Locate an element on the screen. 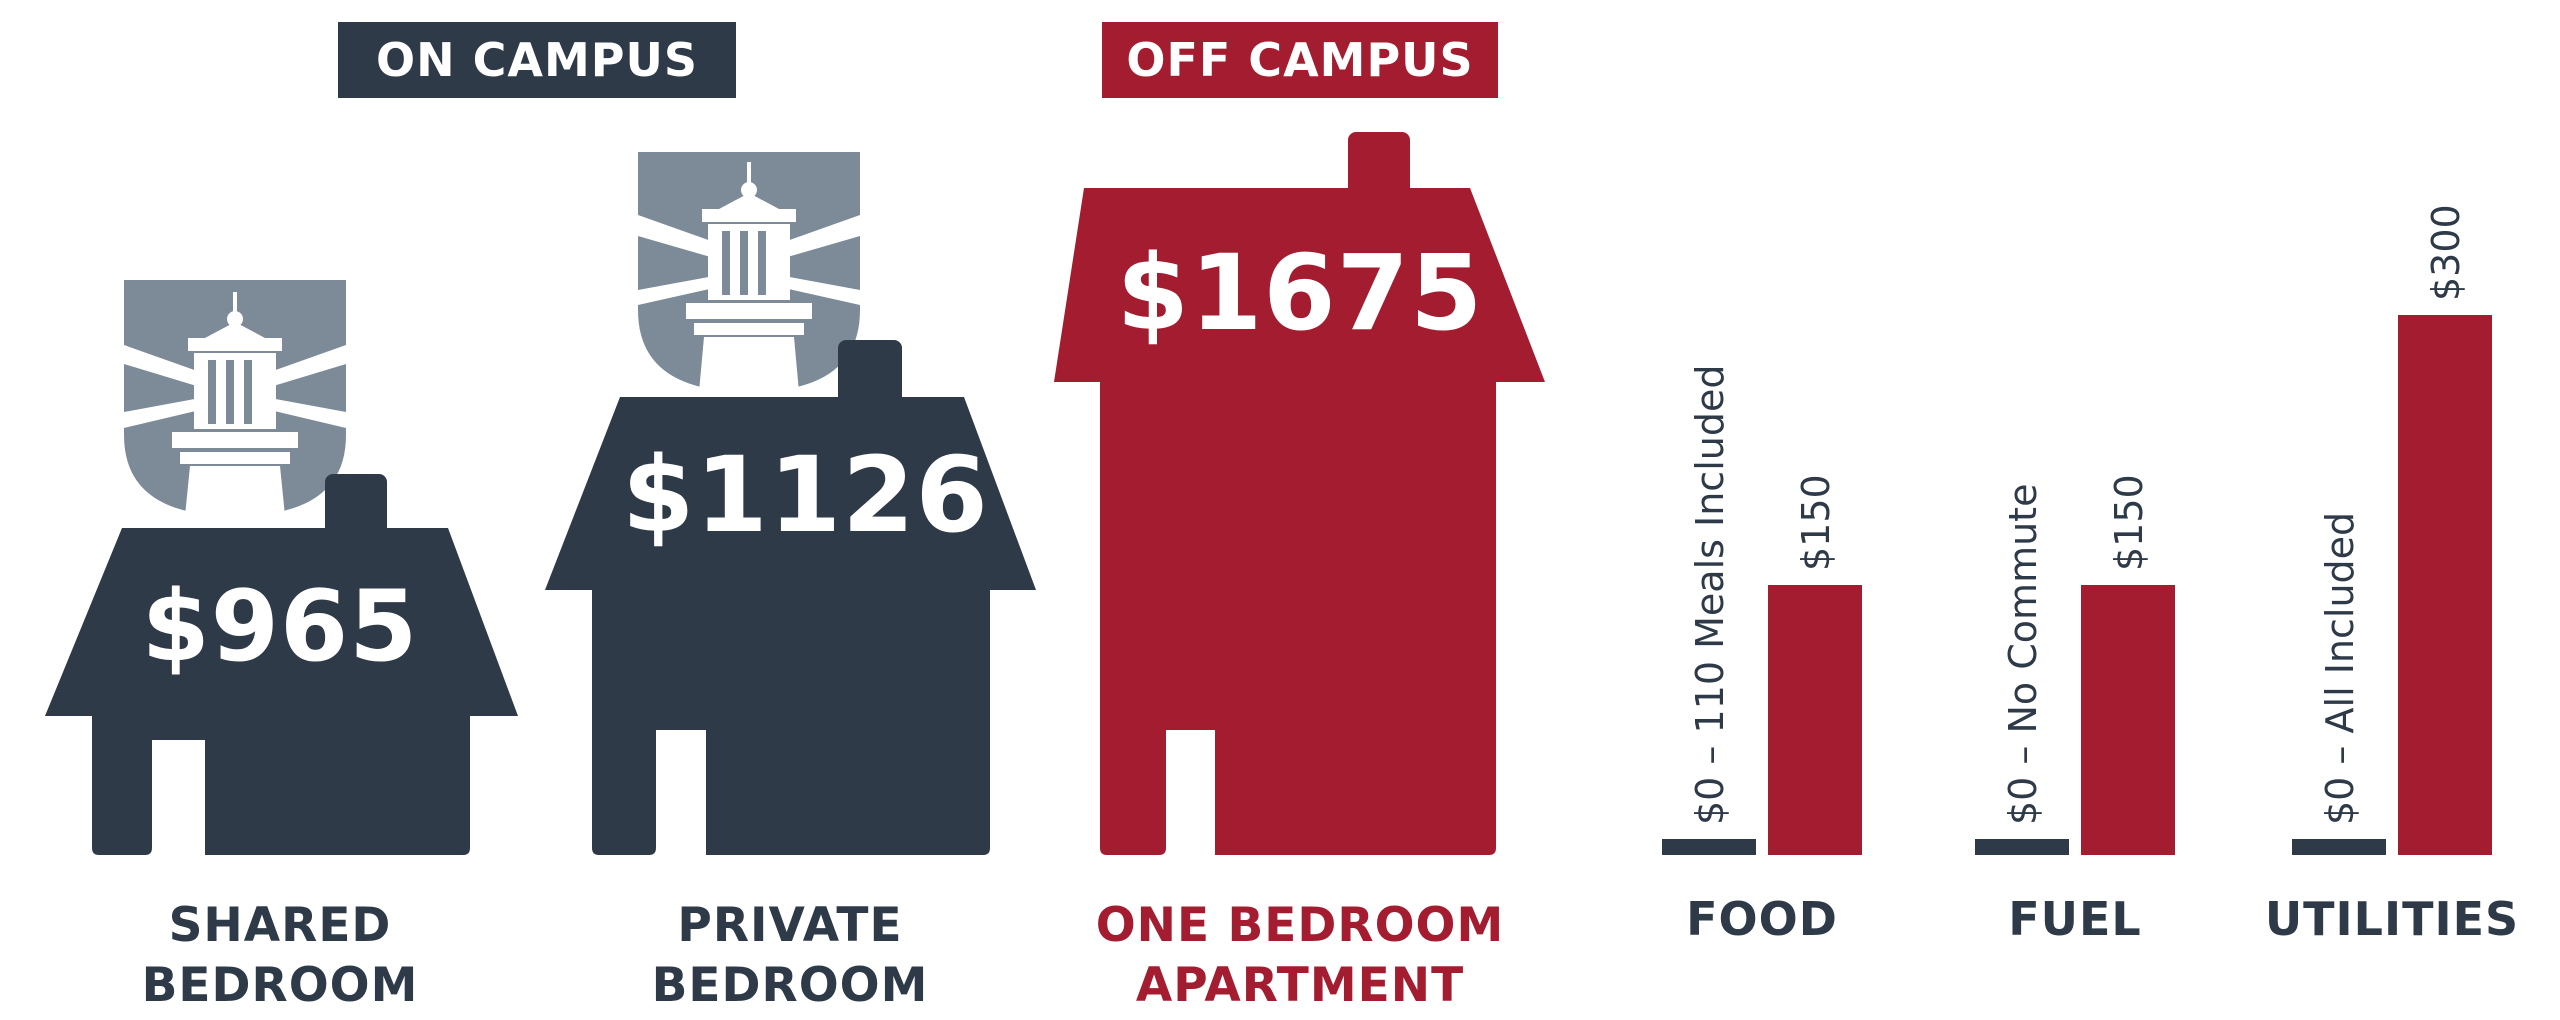  bar-fuel-s1 is located at coordinates (2128, 720).